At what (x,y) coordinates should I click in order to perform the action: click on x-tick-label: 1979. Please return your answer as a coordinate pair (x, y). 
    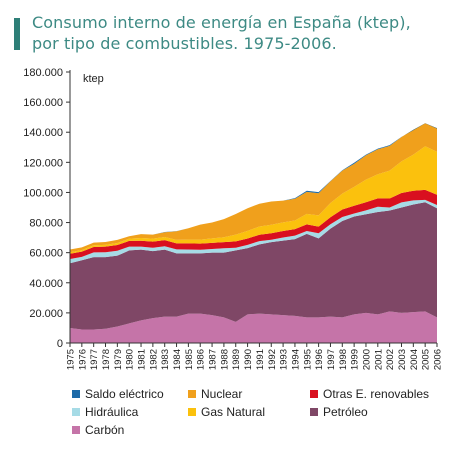
    Looking at the image, I should click on (118, 359).